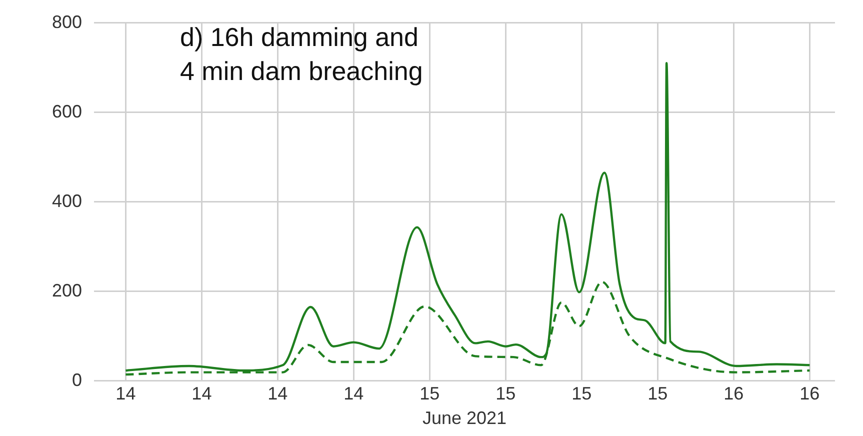  I want to click on x-axis-title: June 2021, so click(464, 418).